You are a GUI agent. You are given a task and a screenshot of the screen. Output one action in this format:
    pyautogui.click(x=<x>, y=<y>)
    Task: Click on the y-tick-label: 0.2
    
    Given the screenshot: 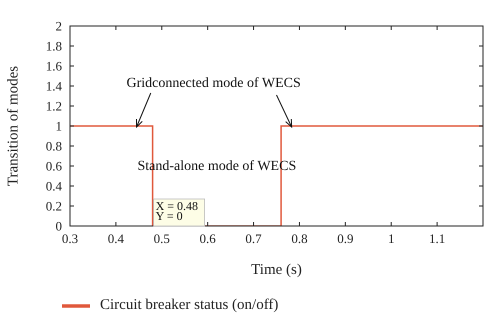 What is the action you would take?
    pyautogui.click(x=54, y=206)
    